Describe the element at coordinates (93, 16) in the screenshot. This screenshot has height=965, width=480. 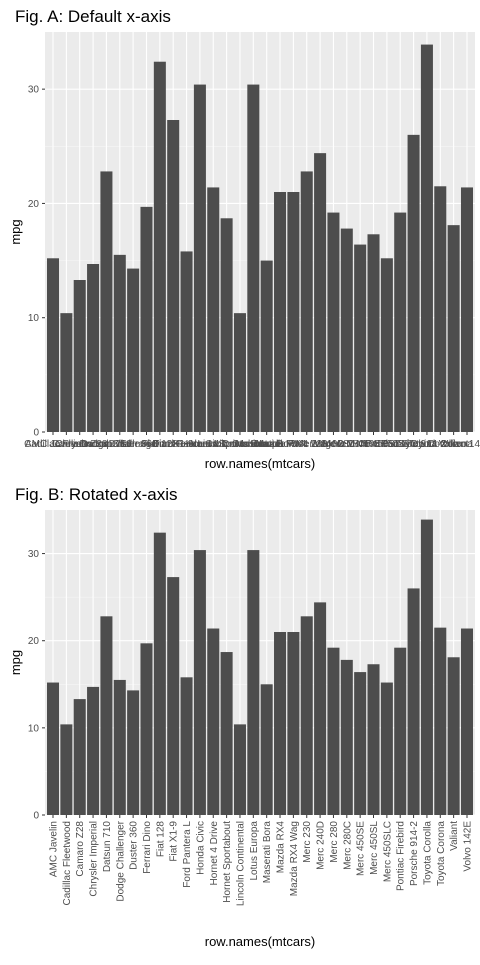
I see `chart-title: Fig. A: Default x-axis` at that location.